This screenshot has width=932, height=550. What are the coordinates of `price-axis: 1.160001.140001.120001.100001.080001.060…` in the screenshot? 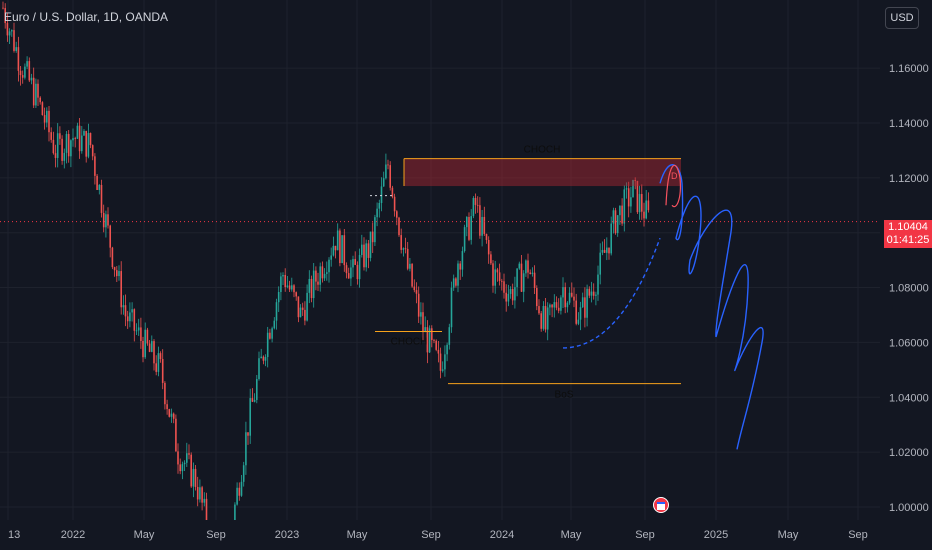 It's located at (906, 275).